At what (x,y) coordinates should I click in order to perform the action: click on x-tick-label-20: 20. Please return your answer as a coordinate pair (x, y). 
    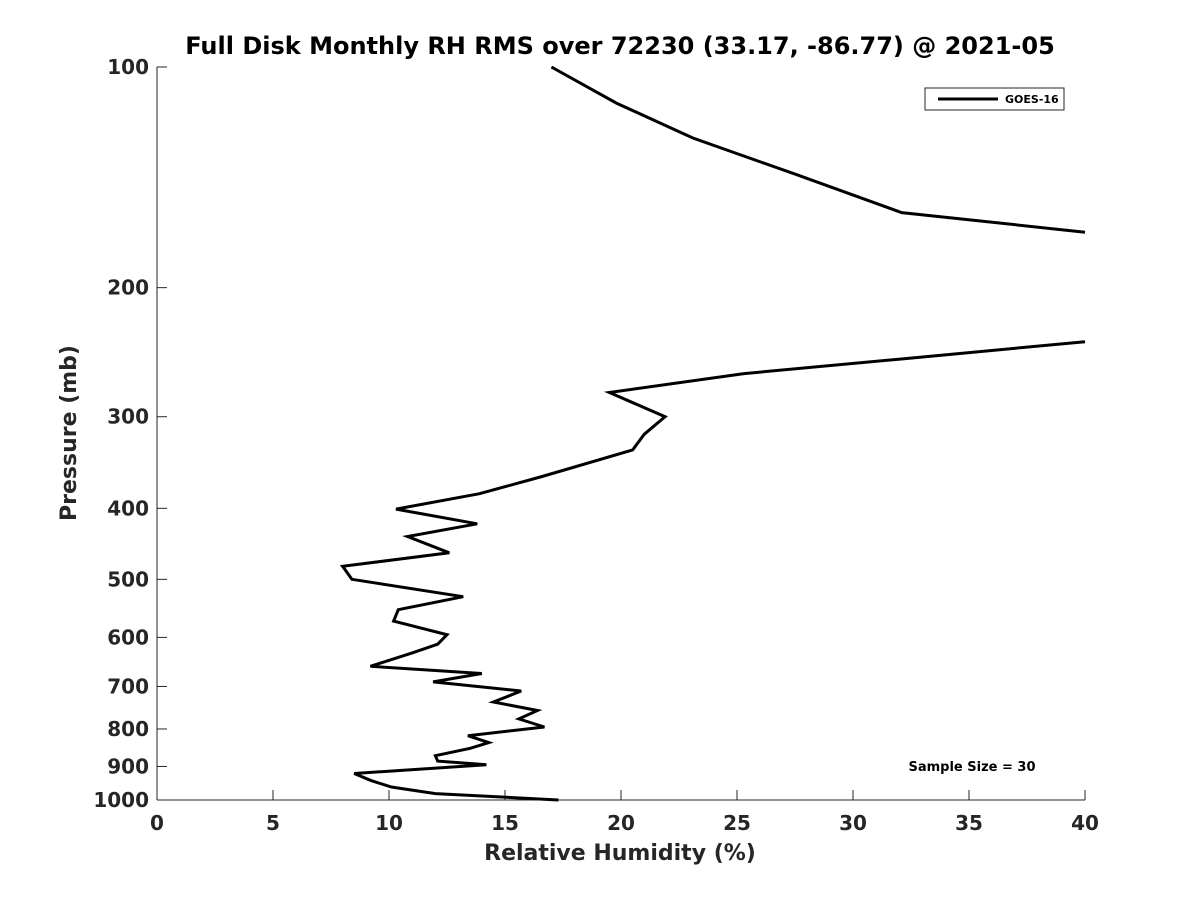
    Looking at the image, I should click on (621, 823).